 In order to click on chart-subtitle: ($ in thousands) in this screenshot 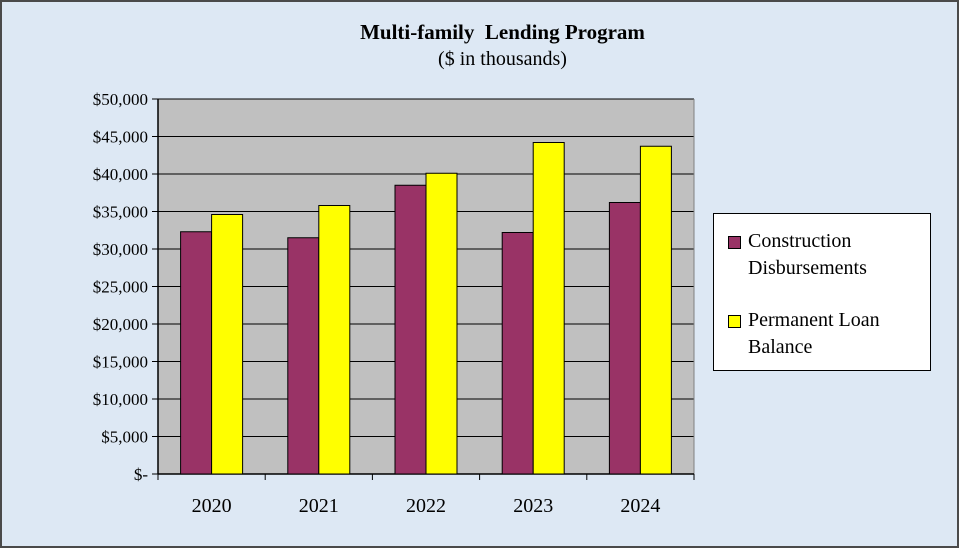, I will do `click(502, 59)`.